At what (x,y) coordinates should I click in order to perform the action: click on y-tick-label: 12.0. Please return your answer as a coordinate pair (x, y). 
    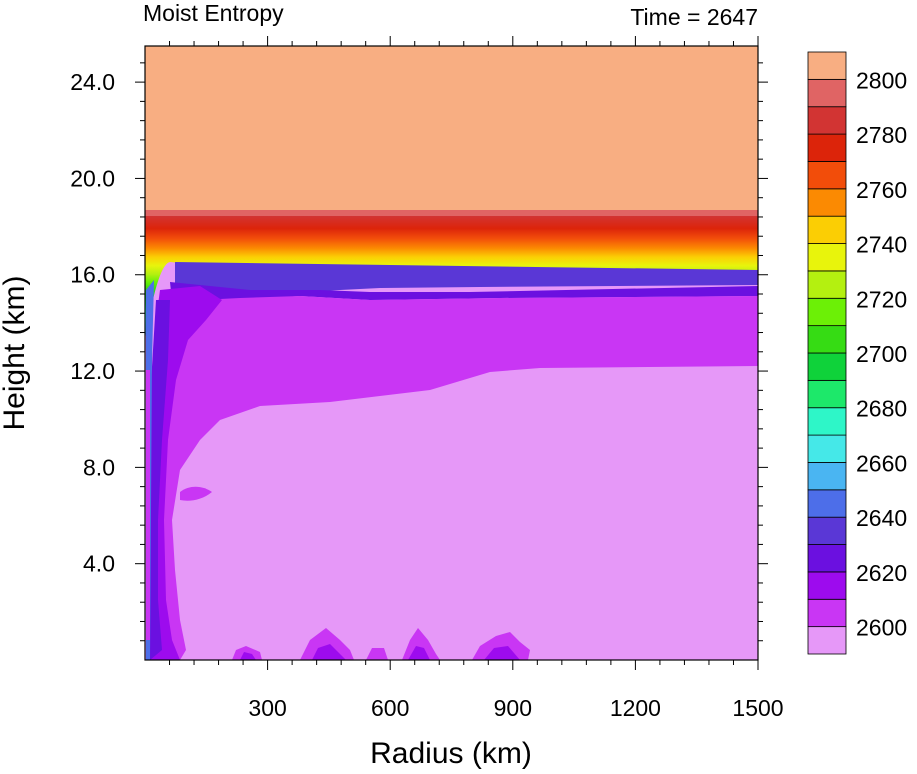
    Looking at the image, I should click on (92, 371).